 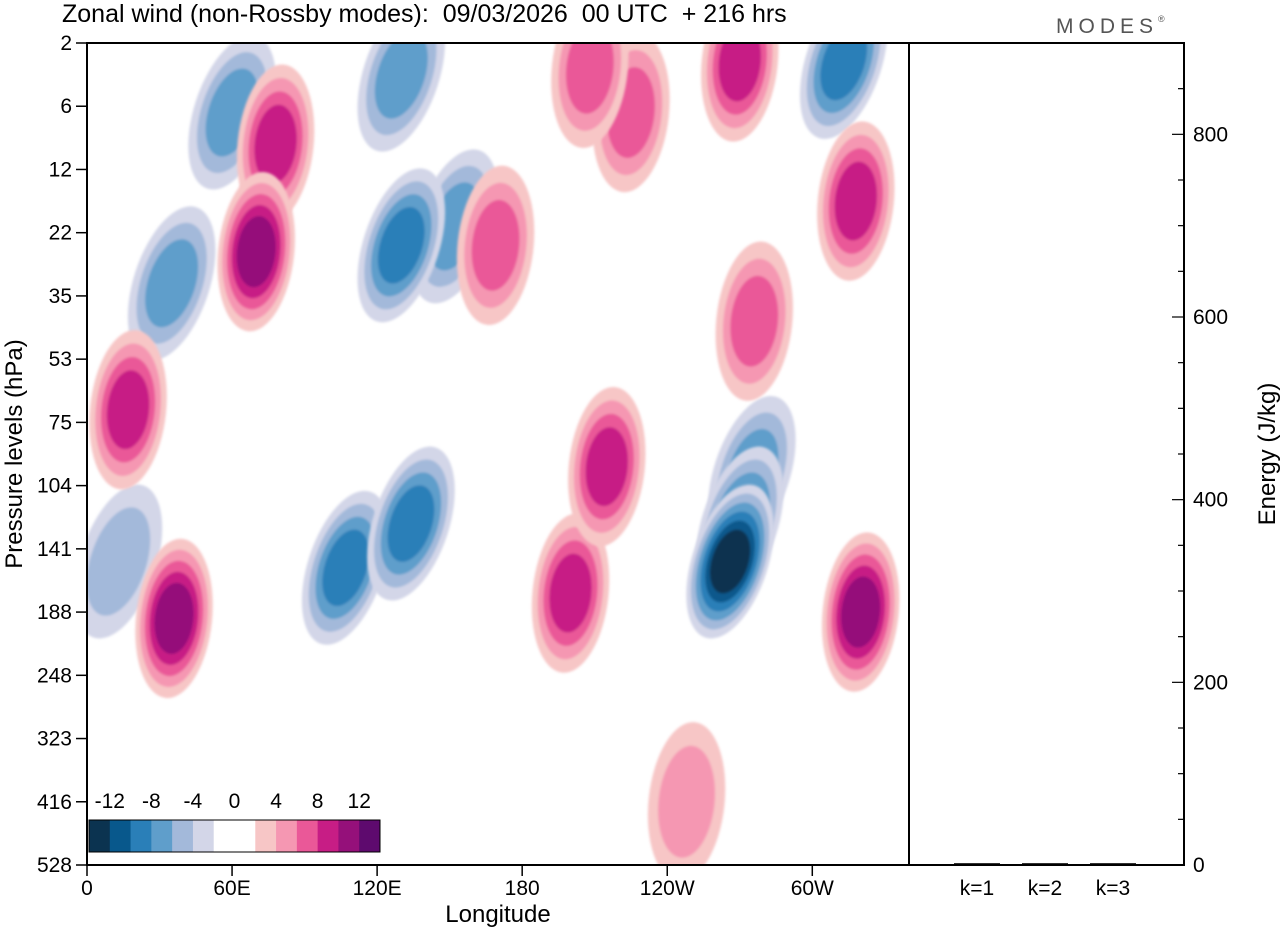 I want to click on brand-name: MODES, so click(x=1107, y=26).